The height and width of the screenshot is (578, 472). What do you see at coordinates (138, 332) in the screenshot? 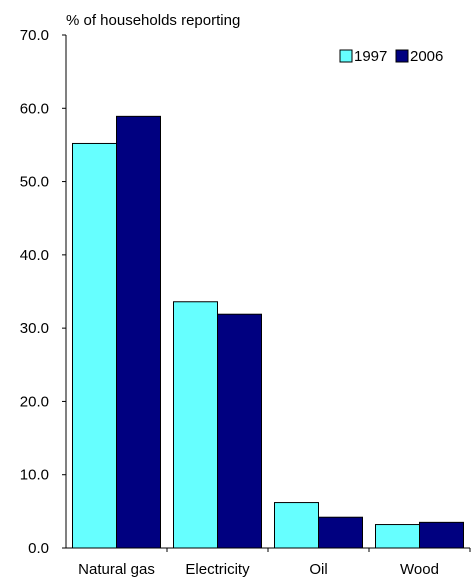
I see `bar-2006-natural-gas` at bounding box center [138, 332].